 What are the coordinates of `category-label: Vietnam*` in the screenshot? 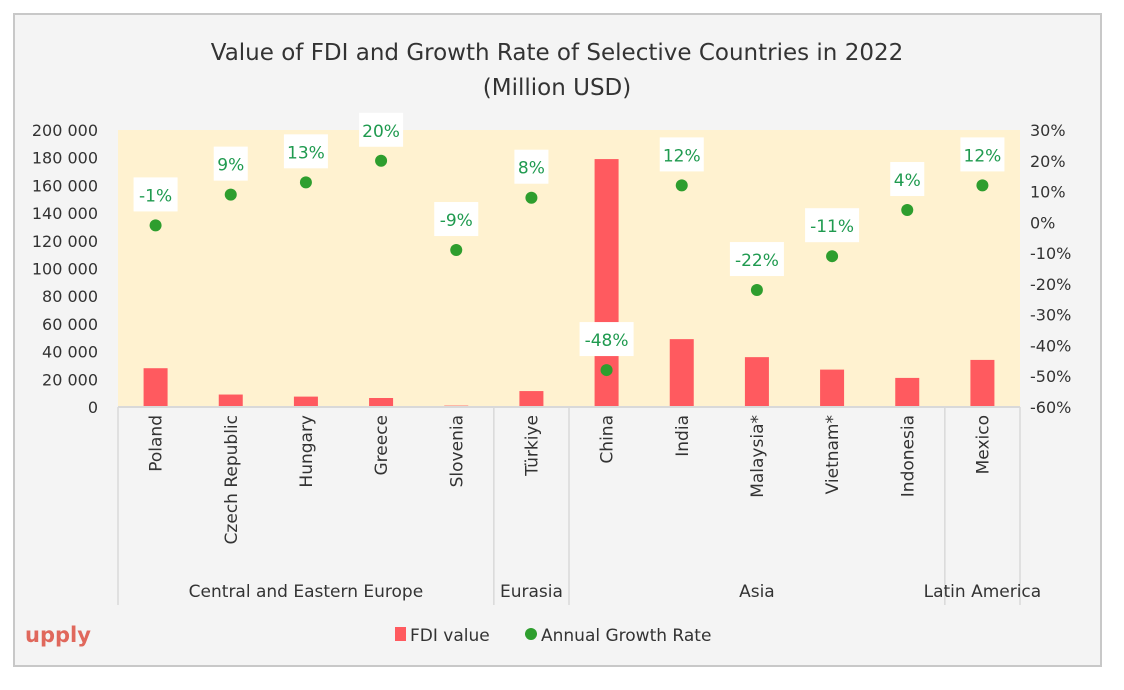 It's located at (833, 454).